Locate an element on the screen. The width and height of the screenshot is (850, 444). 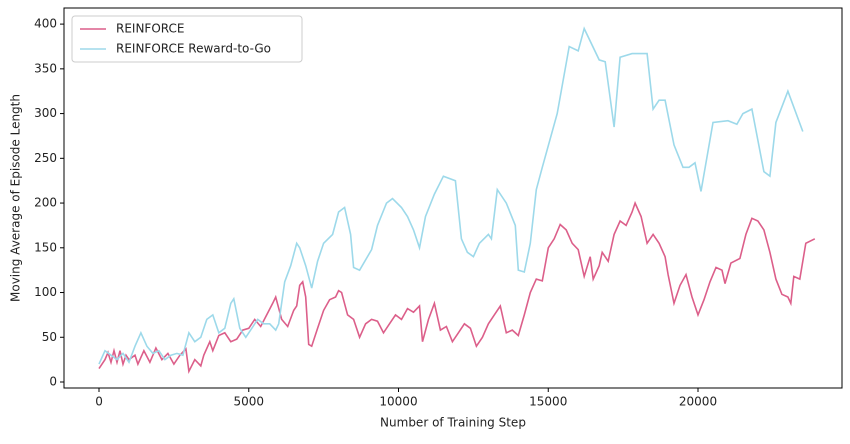
y-tick-label: 400 is located at coordinates (45, 24).